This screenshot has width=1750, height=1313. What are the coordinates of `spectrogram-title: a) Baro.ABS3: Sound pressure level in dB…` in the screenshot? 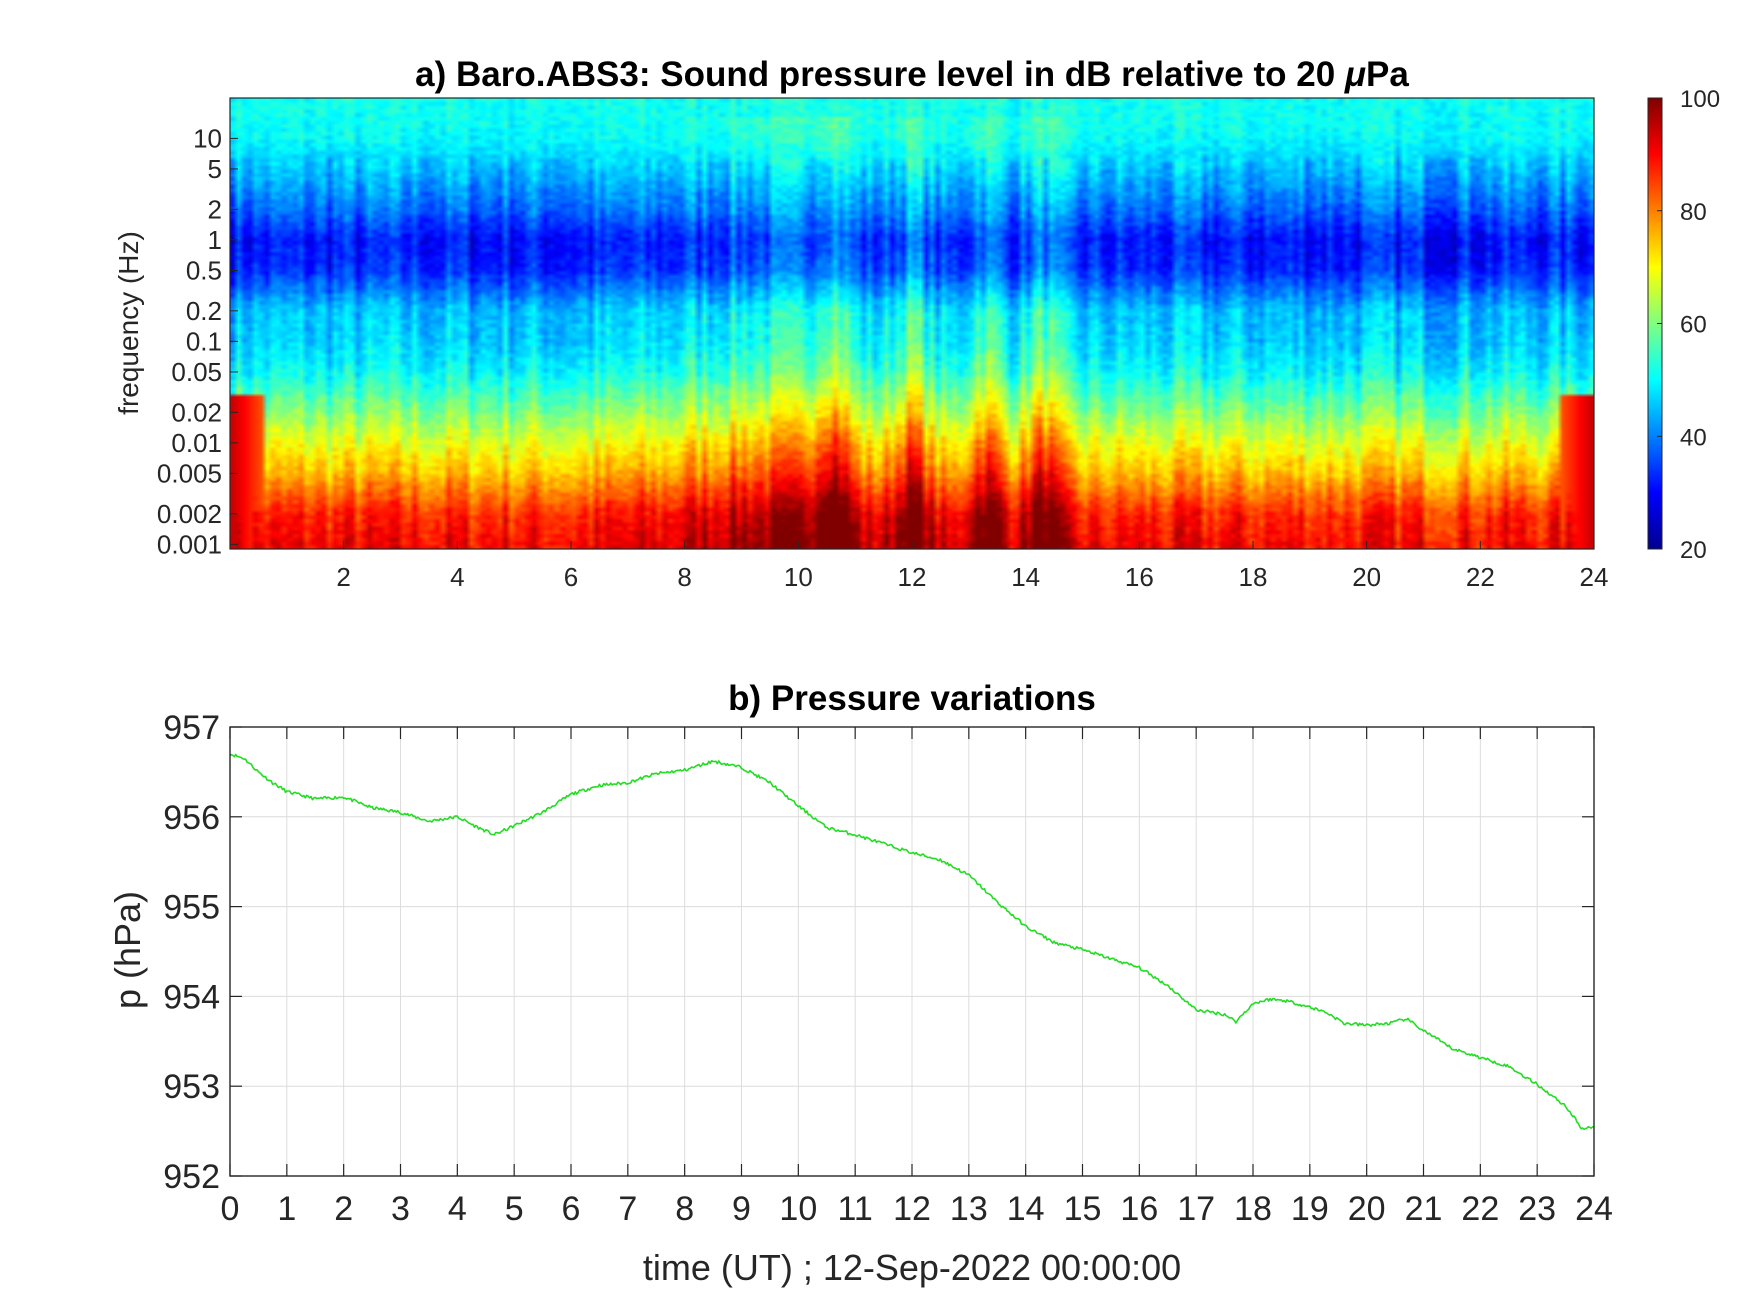 It's located at (912, 74).